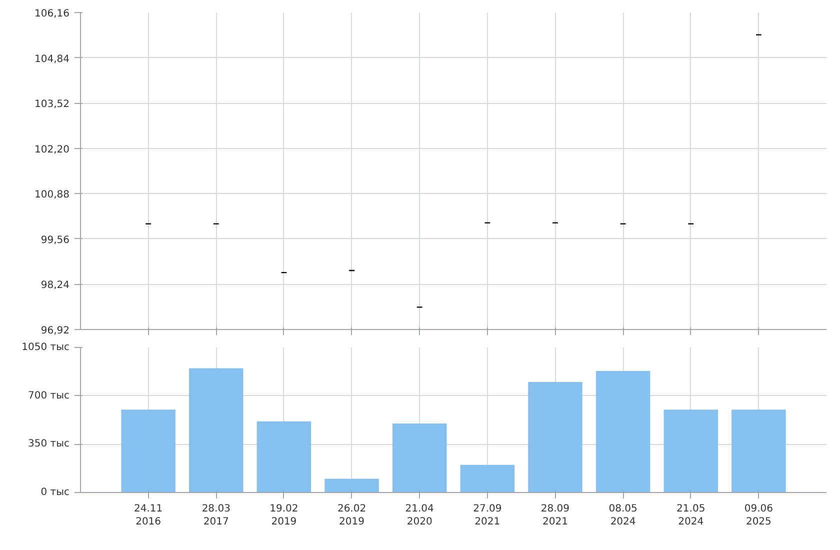  What do you see at coordinates (555, 516) in the screenshot?
I see `x-tick-label: 28.09 2021` at bounding box center [555, 516].